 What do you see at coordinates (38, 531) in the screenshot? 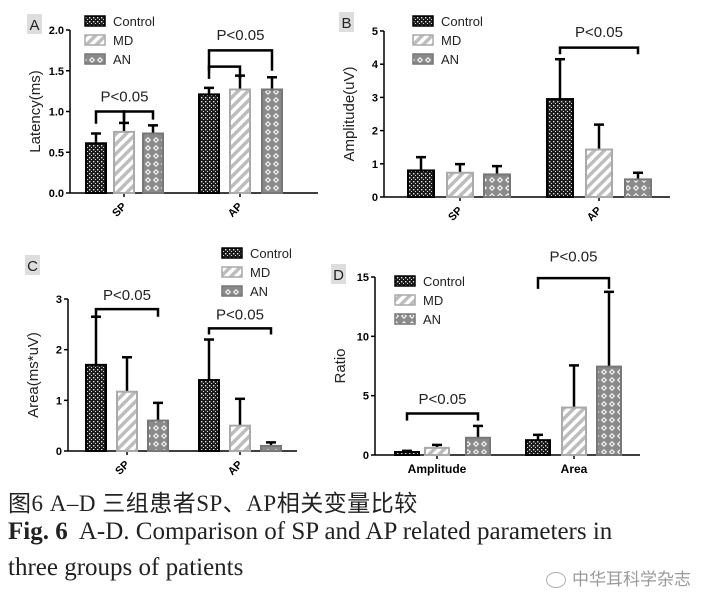
I see `caption-fig-label: Fig. 6` at bounding box center [38, 531].